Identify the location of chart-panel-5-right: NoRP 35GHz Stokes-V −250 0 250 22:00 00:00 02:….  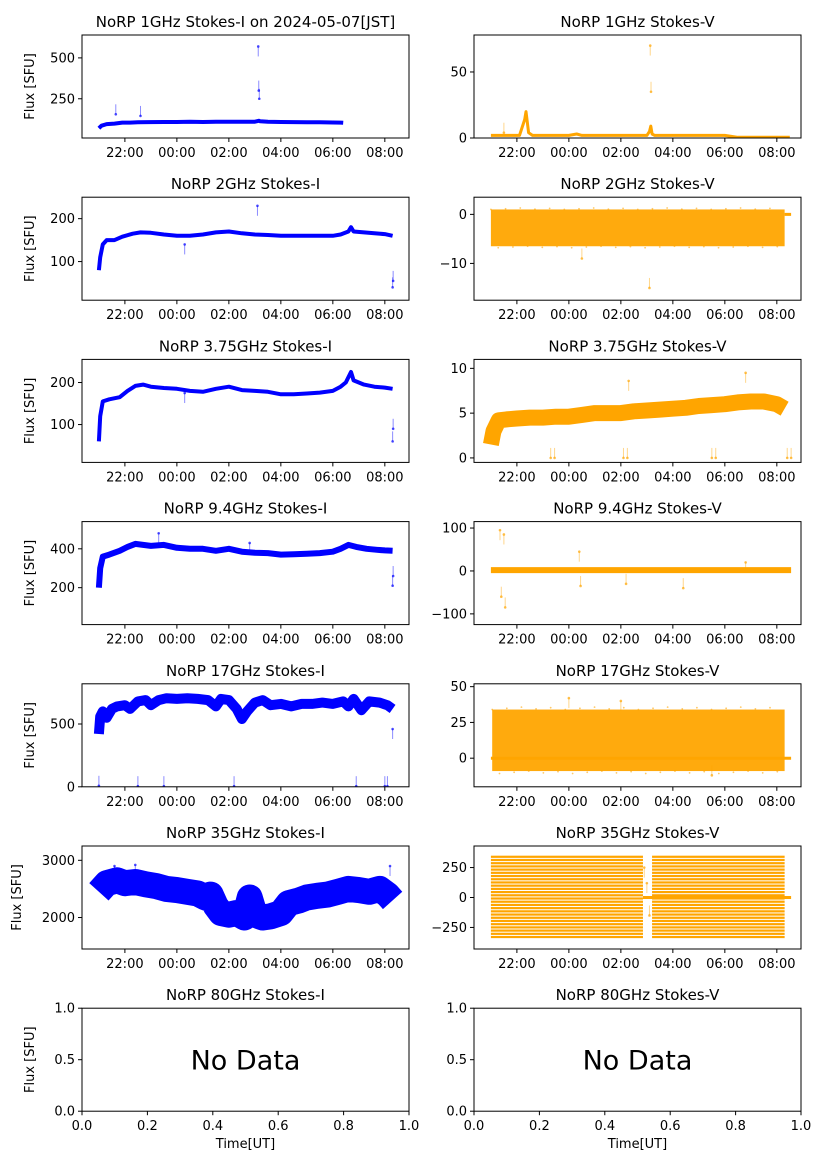
(616, 898).